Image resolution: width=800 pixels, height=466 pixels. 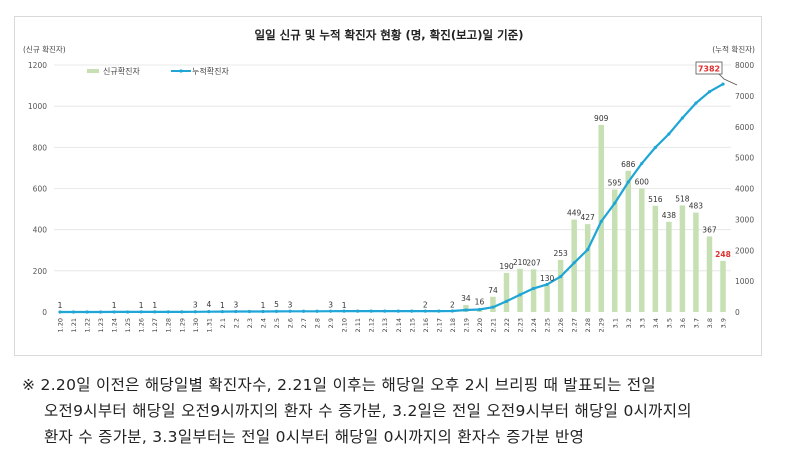 I want to click on callout-box, so click(x=709, y=68).